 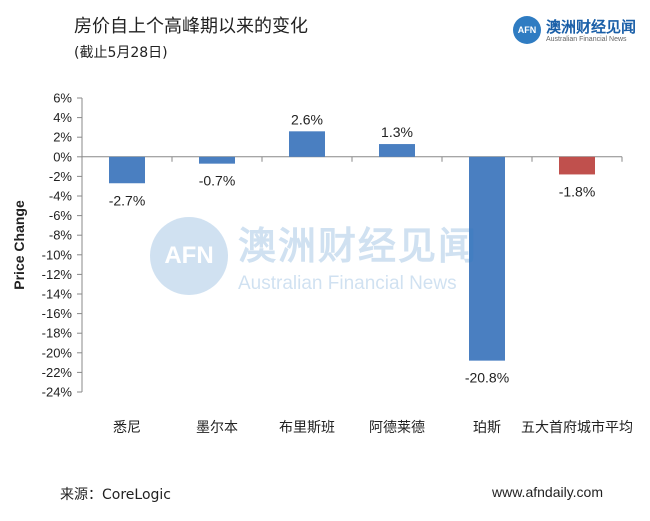 What do you see at coordinates (307, 144) in the screenshot?
I see `bar-布里斯班` at bounding box center [307, 144].